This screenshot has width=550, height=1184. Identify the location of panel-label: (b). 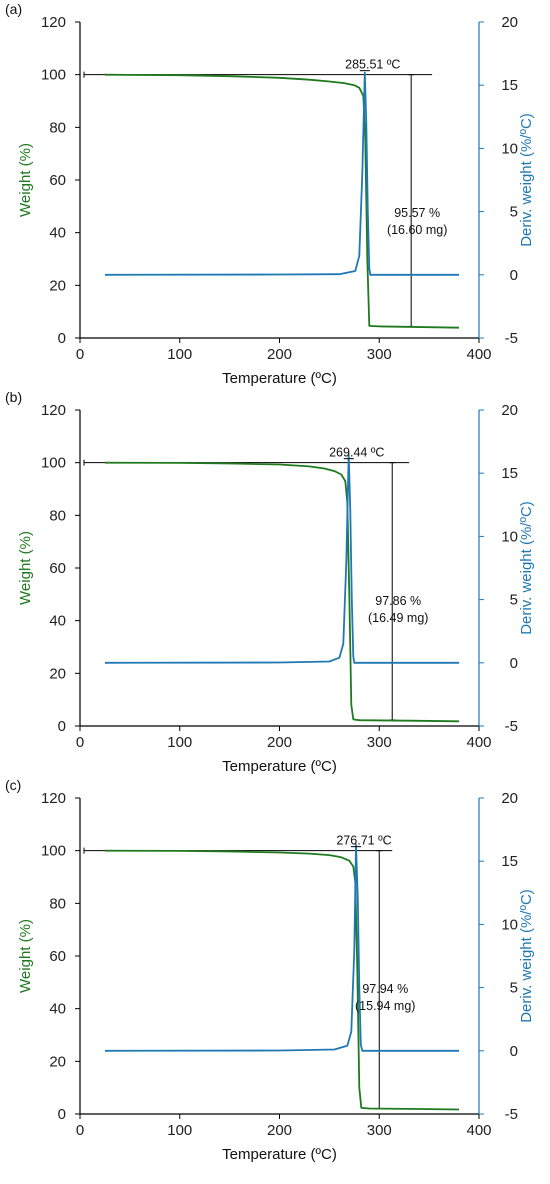
(13, 397).